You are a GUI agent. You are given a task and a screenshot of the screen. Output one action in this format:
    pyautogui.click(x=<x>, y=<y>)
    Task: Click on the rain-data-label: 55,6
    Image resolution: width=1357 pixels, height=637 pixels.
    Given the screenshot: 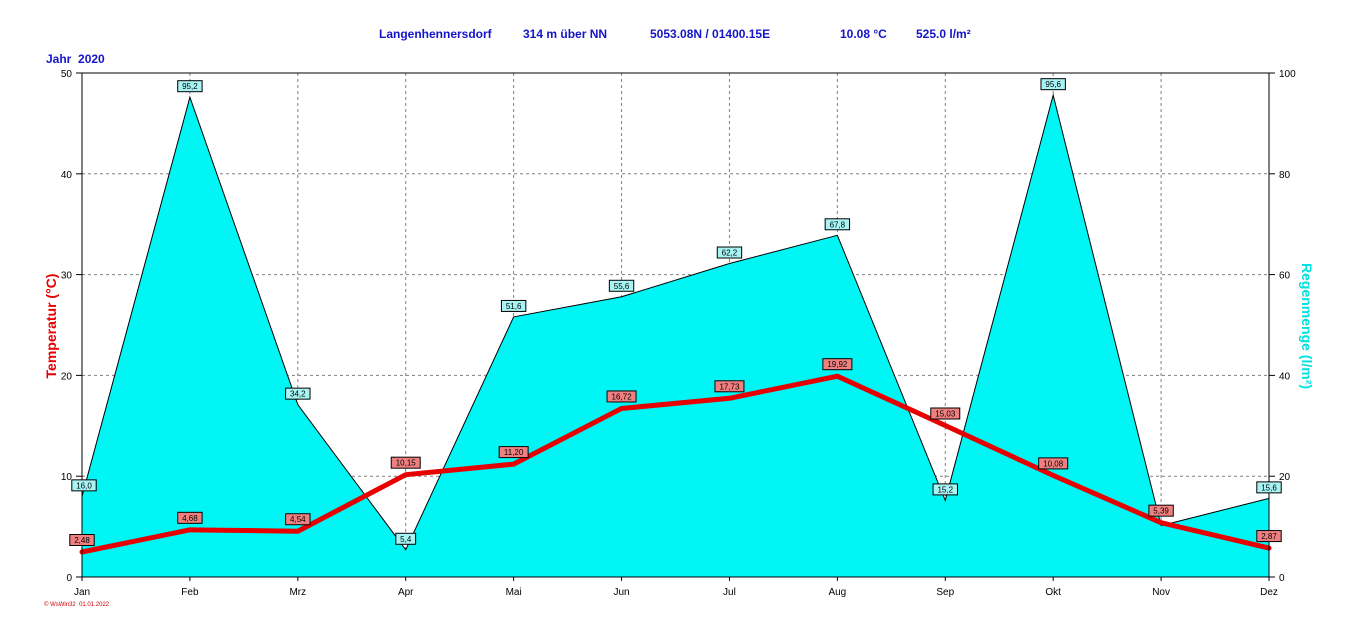 What is the action you would take?
    pyautogui.click(x=622, y=286)
    